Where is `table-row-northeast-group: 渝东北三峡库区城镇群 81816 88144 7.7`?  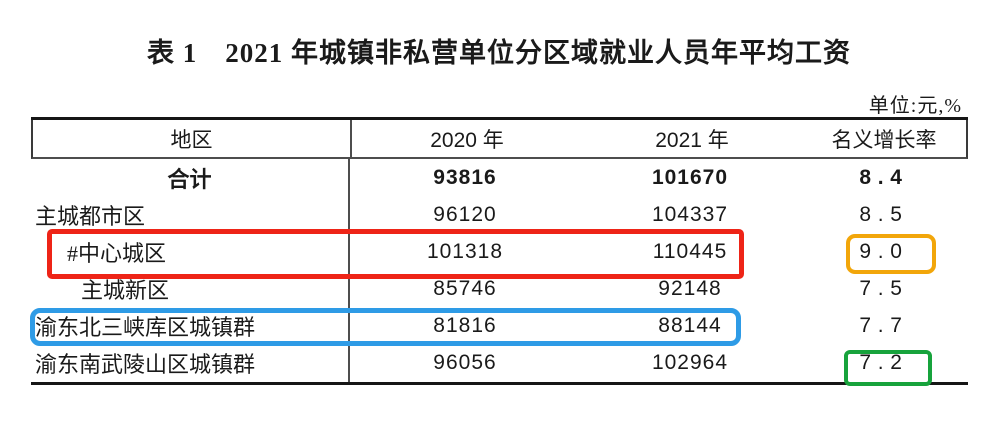 table-row-northeast-group: 渝东北三峡库区城镇群 81816 88144 7.7 is located at coordinates (499, 326).